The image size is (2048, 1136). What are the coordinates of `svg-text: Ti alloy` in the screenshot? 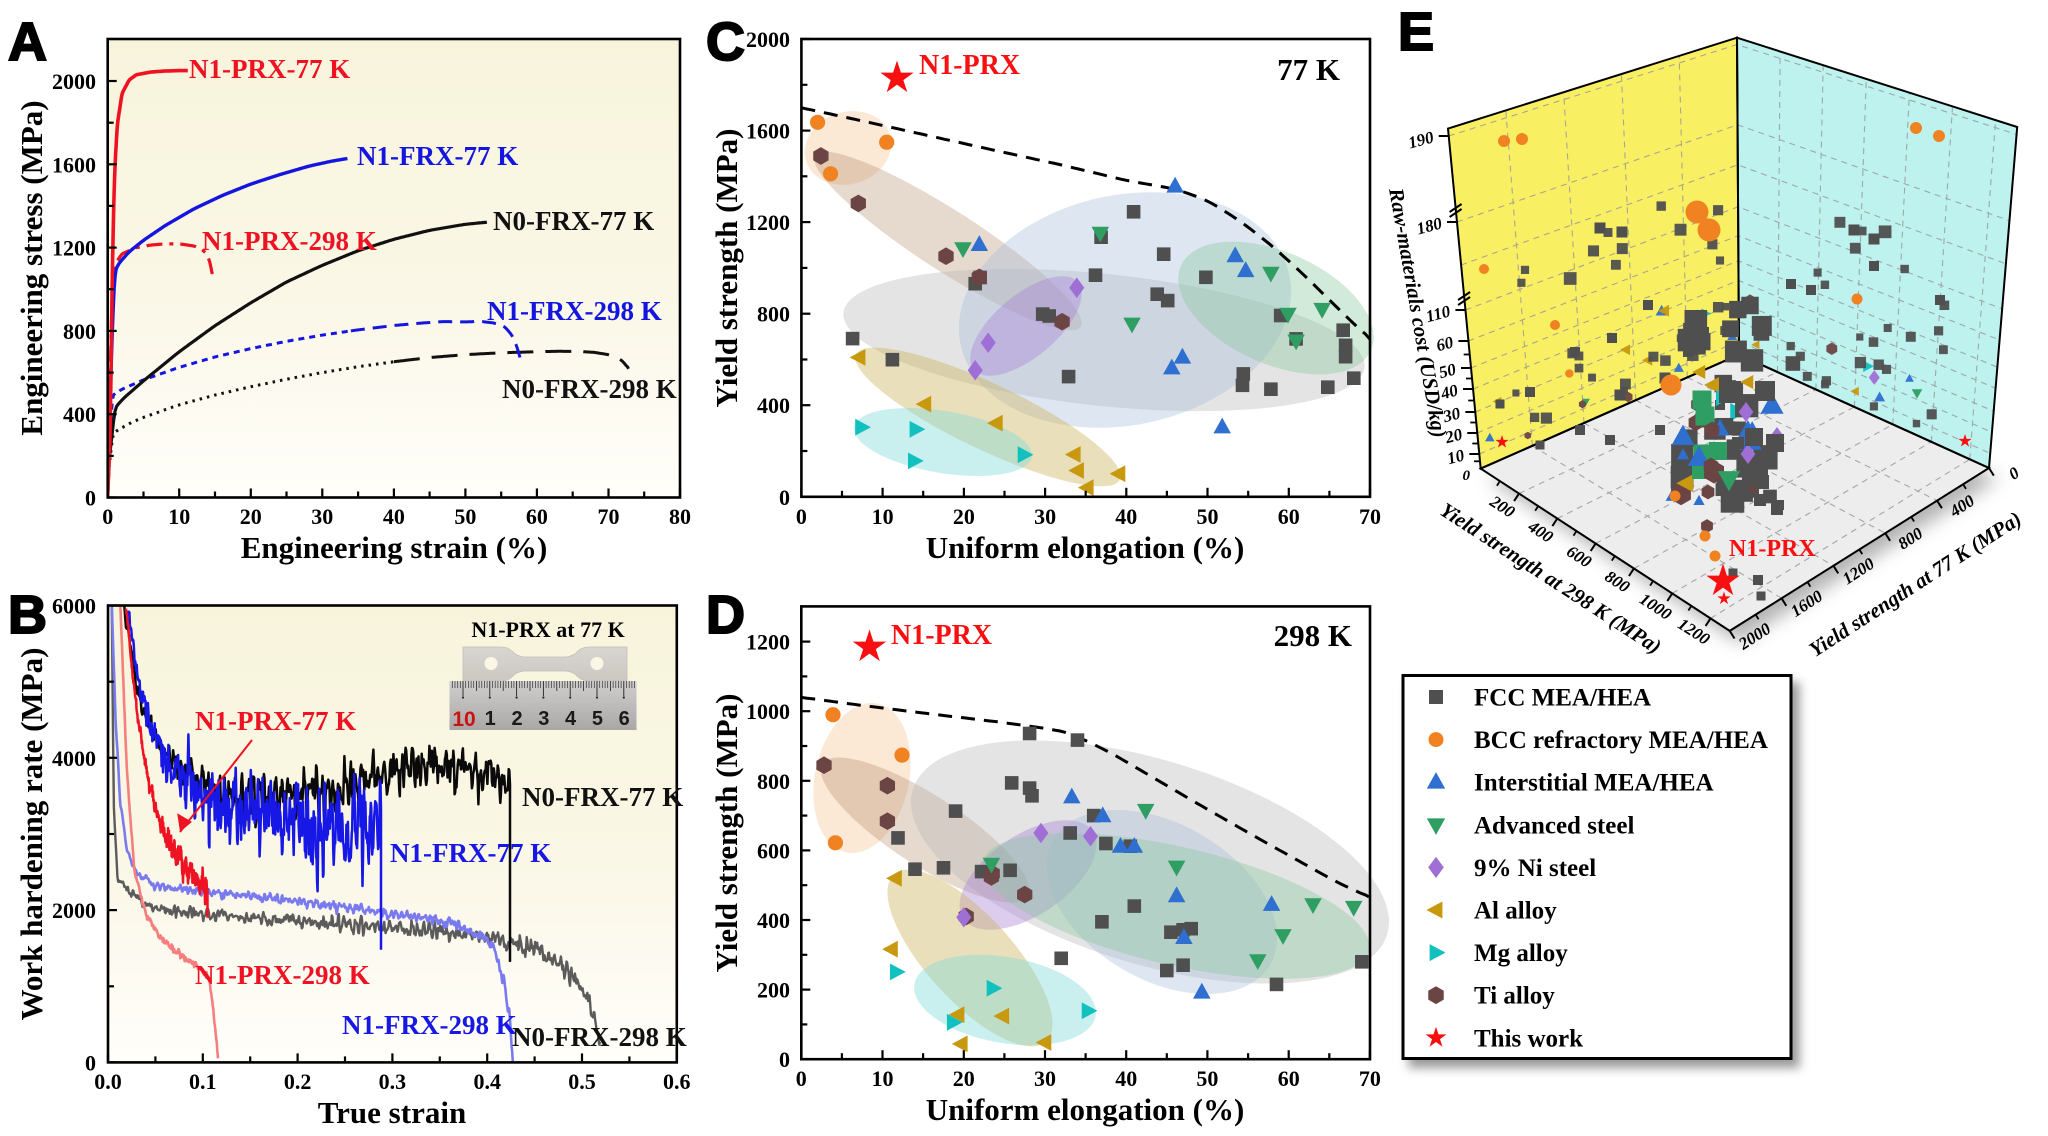 It's located at (1514, 996).